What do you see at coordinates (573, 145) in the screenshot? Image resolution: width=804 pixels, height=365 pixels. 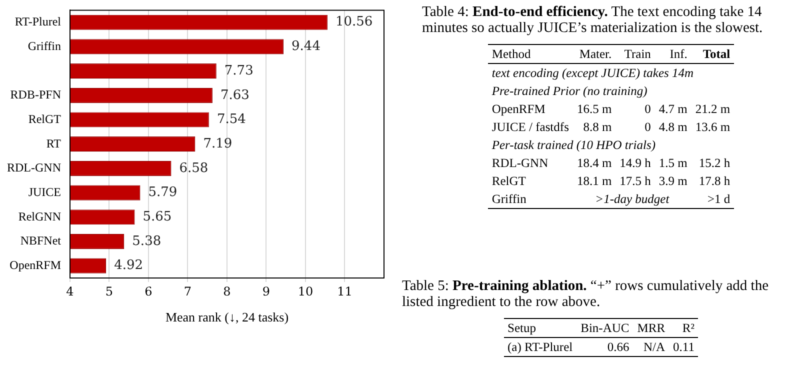 I see `text: Per-task trained (10 HPO trials)` at bounding box center [573, 145].